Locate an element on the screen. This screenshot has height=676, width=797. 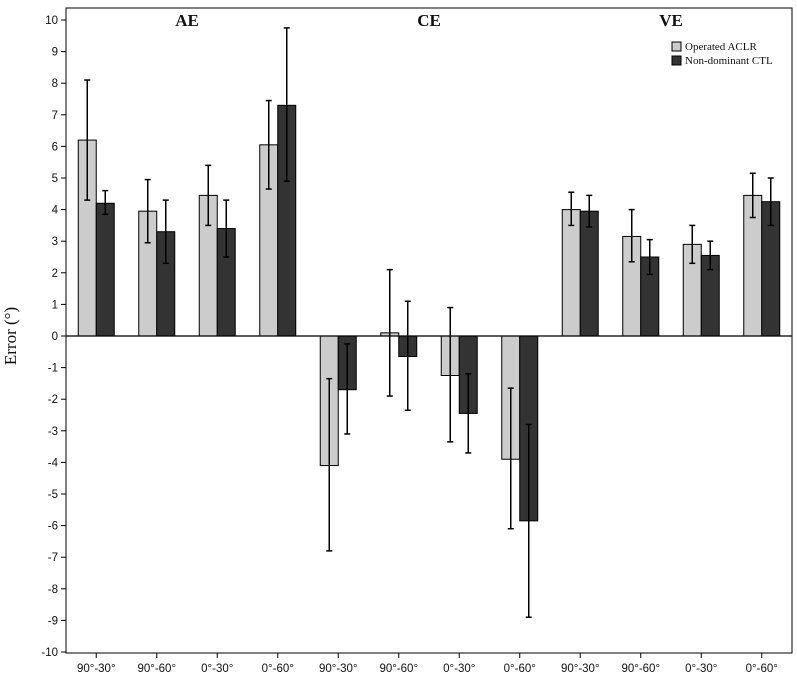
group-labels: AE CE VE is located at coordinates (429, 20).